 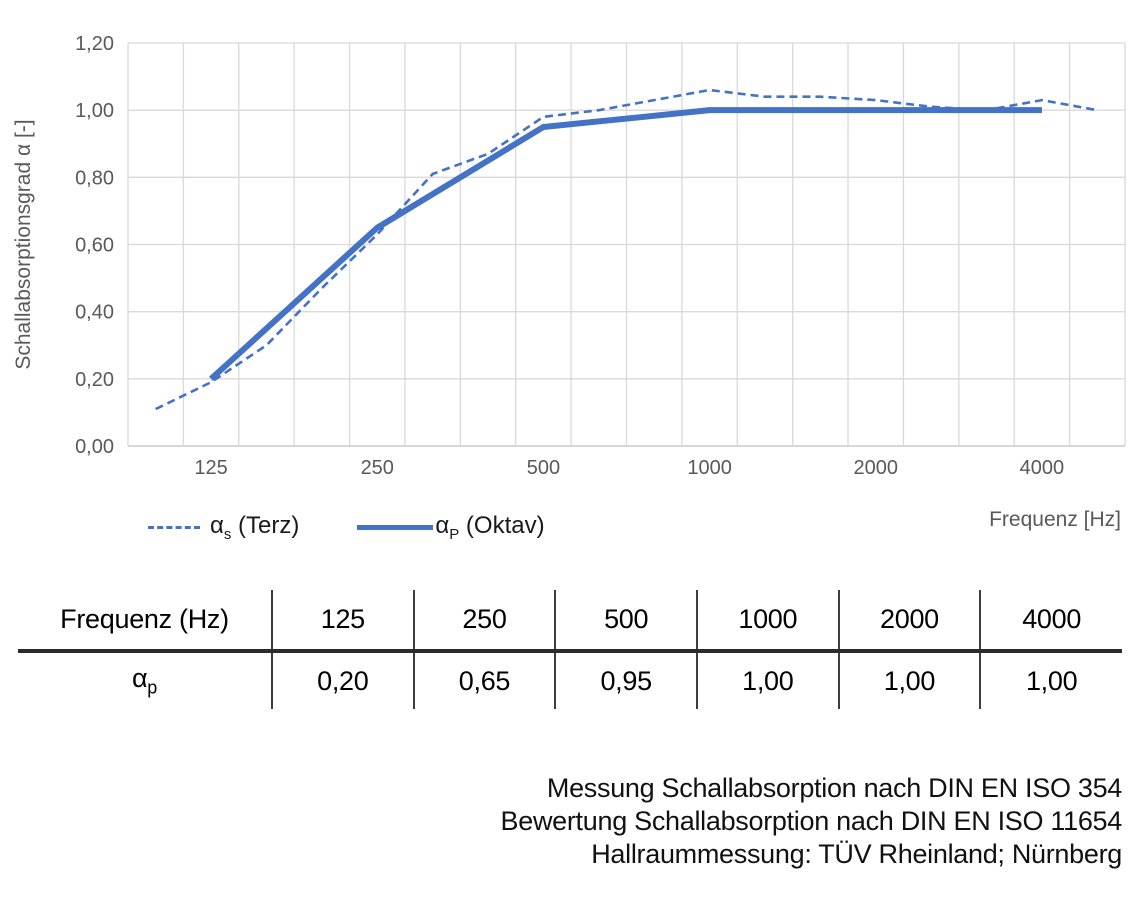 I want to click on legend-item-terz: αs (Terz), so click(x=223, y=527).